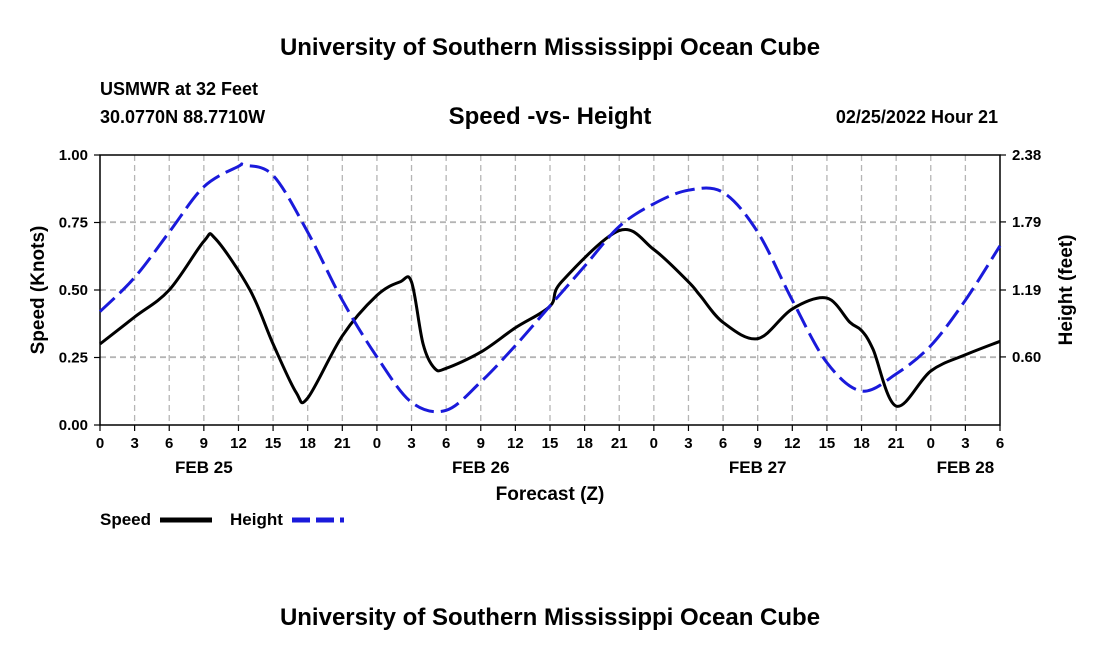  What do you see at coordinates (1066, 290) in the screenshot?
I see `y2-axis-label: Height (feet)` at bounding box center [1066, 290].